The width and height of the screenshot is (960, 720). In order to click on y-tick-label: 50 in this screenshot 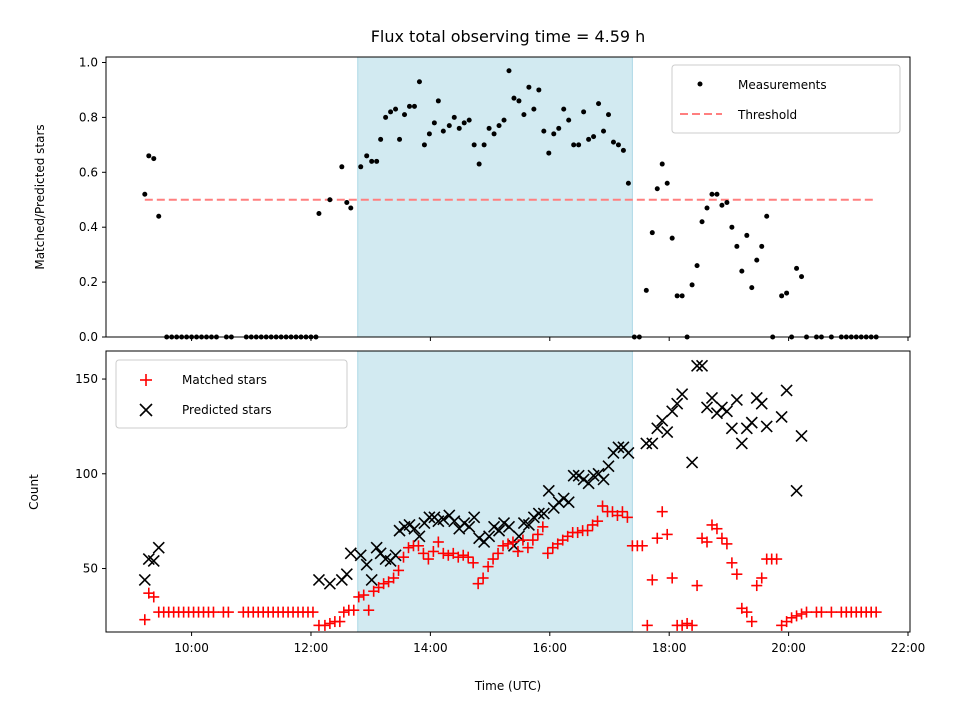, I will do `click(90, 569)`.